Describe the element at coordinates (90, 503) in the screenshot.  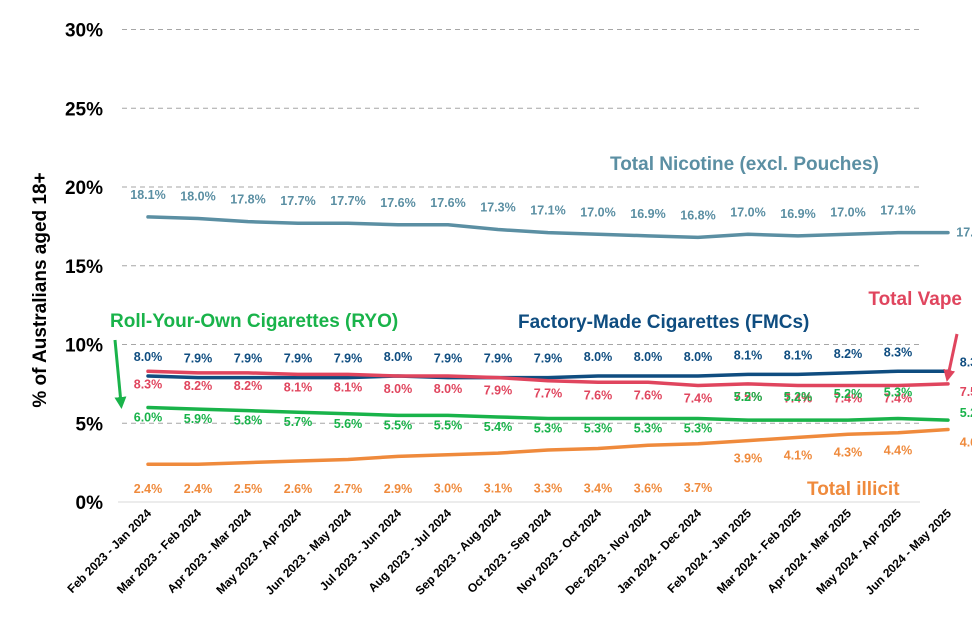
I see `y-tick-label: 0%` at that location.